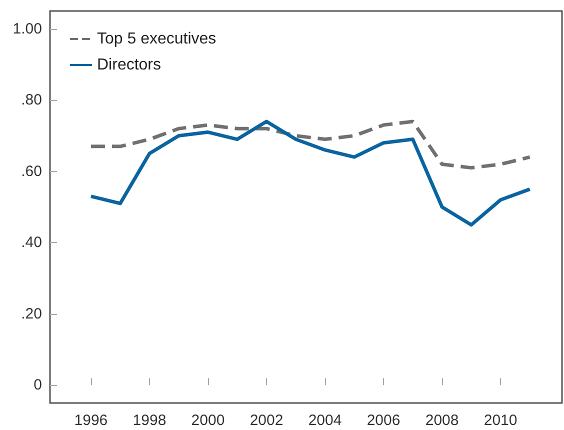 The image size is (564, 430). I want to click on line-series, so click(310, 145).